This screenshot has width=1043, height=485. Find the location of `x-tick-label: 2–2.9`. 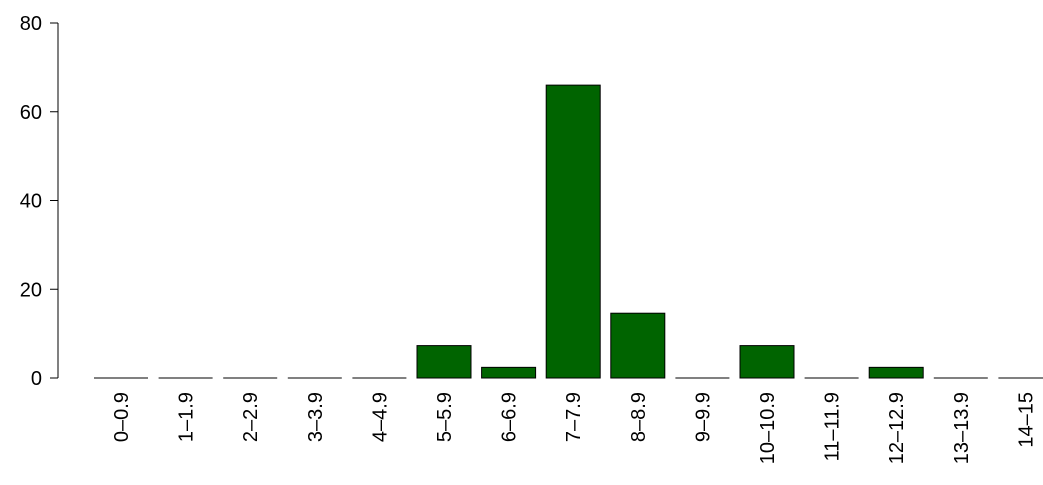

x-tick-label: 2–2.9 is located at coordinates (251, 417).